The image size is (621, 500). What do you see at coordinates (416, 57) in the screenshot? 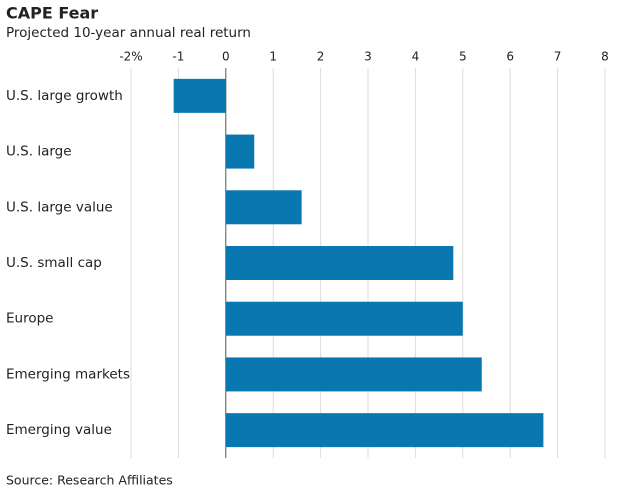
I see `x-tick-label: 4` at bounding box center [416, 57].